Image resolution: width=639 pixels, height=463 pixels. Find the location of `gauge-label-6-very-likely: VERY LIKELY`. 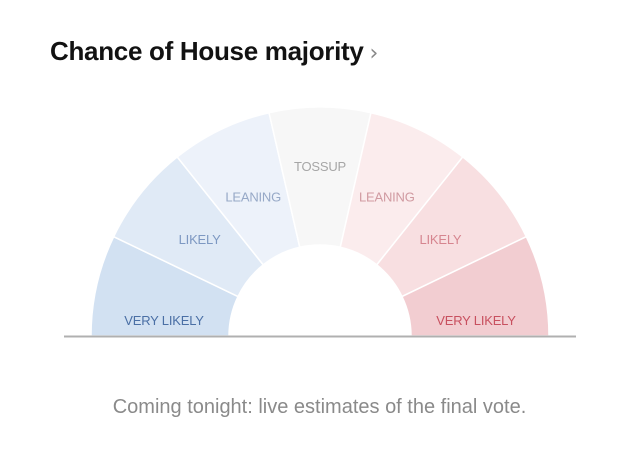

gauge-label-6-very-likely: VERY LIKELY is located at coordinates (476, 320).